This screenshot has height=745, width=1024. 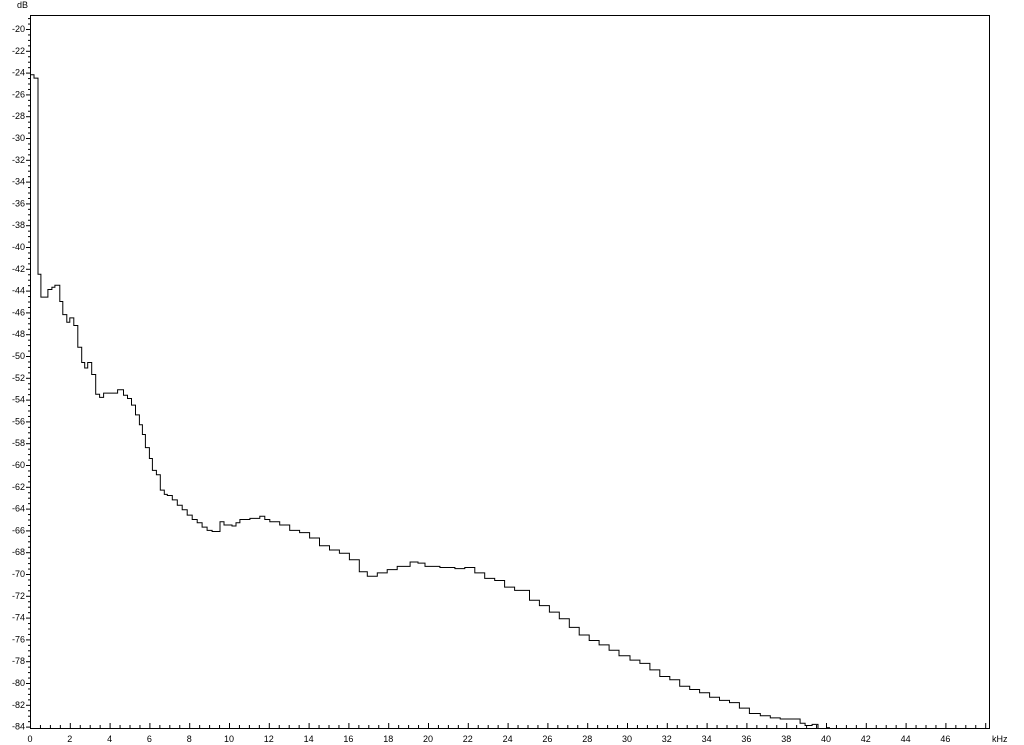 I want to click on y-tick-label: -70, so click(x=18, y=574).